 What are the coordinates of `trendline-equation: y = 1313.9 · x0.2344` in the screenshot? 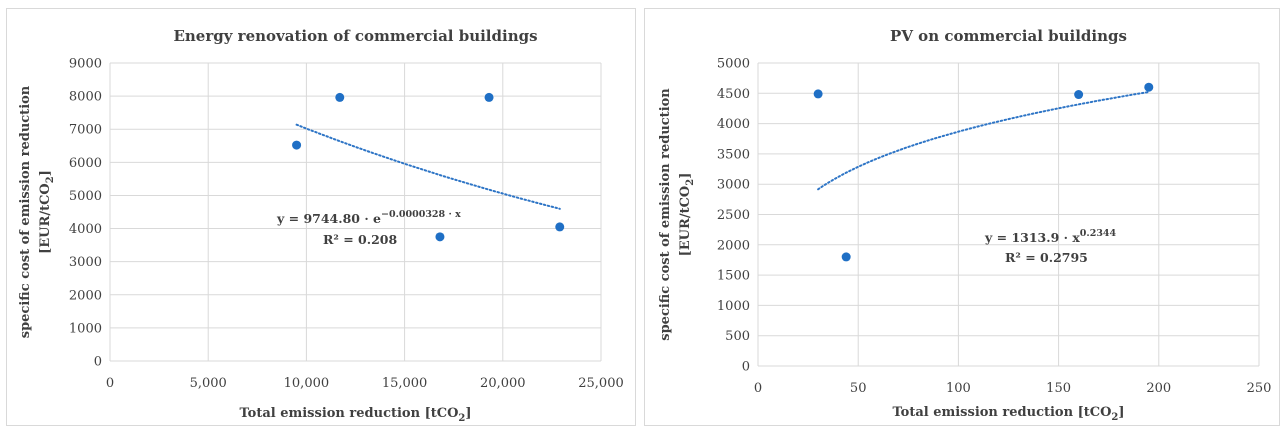 It's located at (1050, 236).